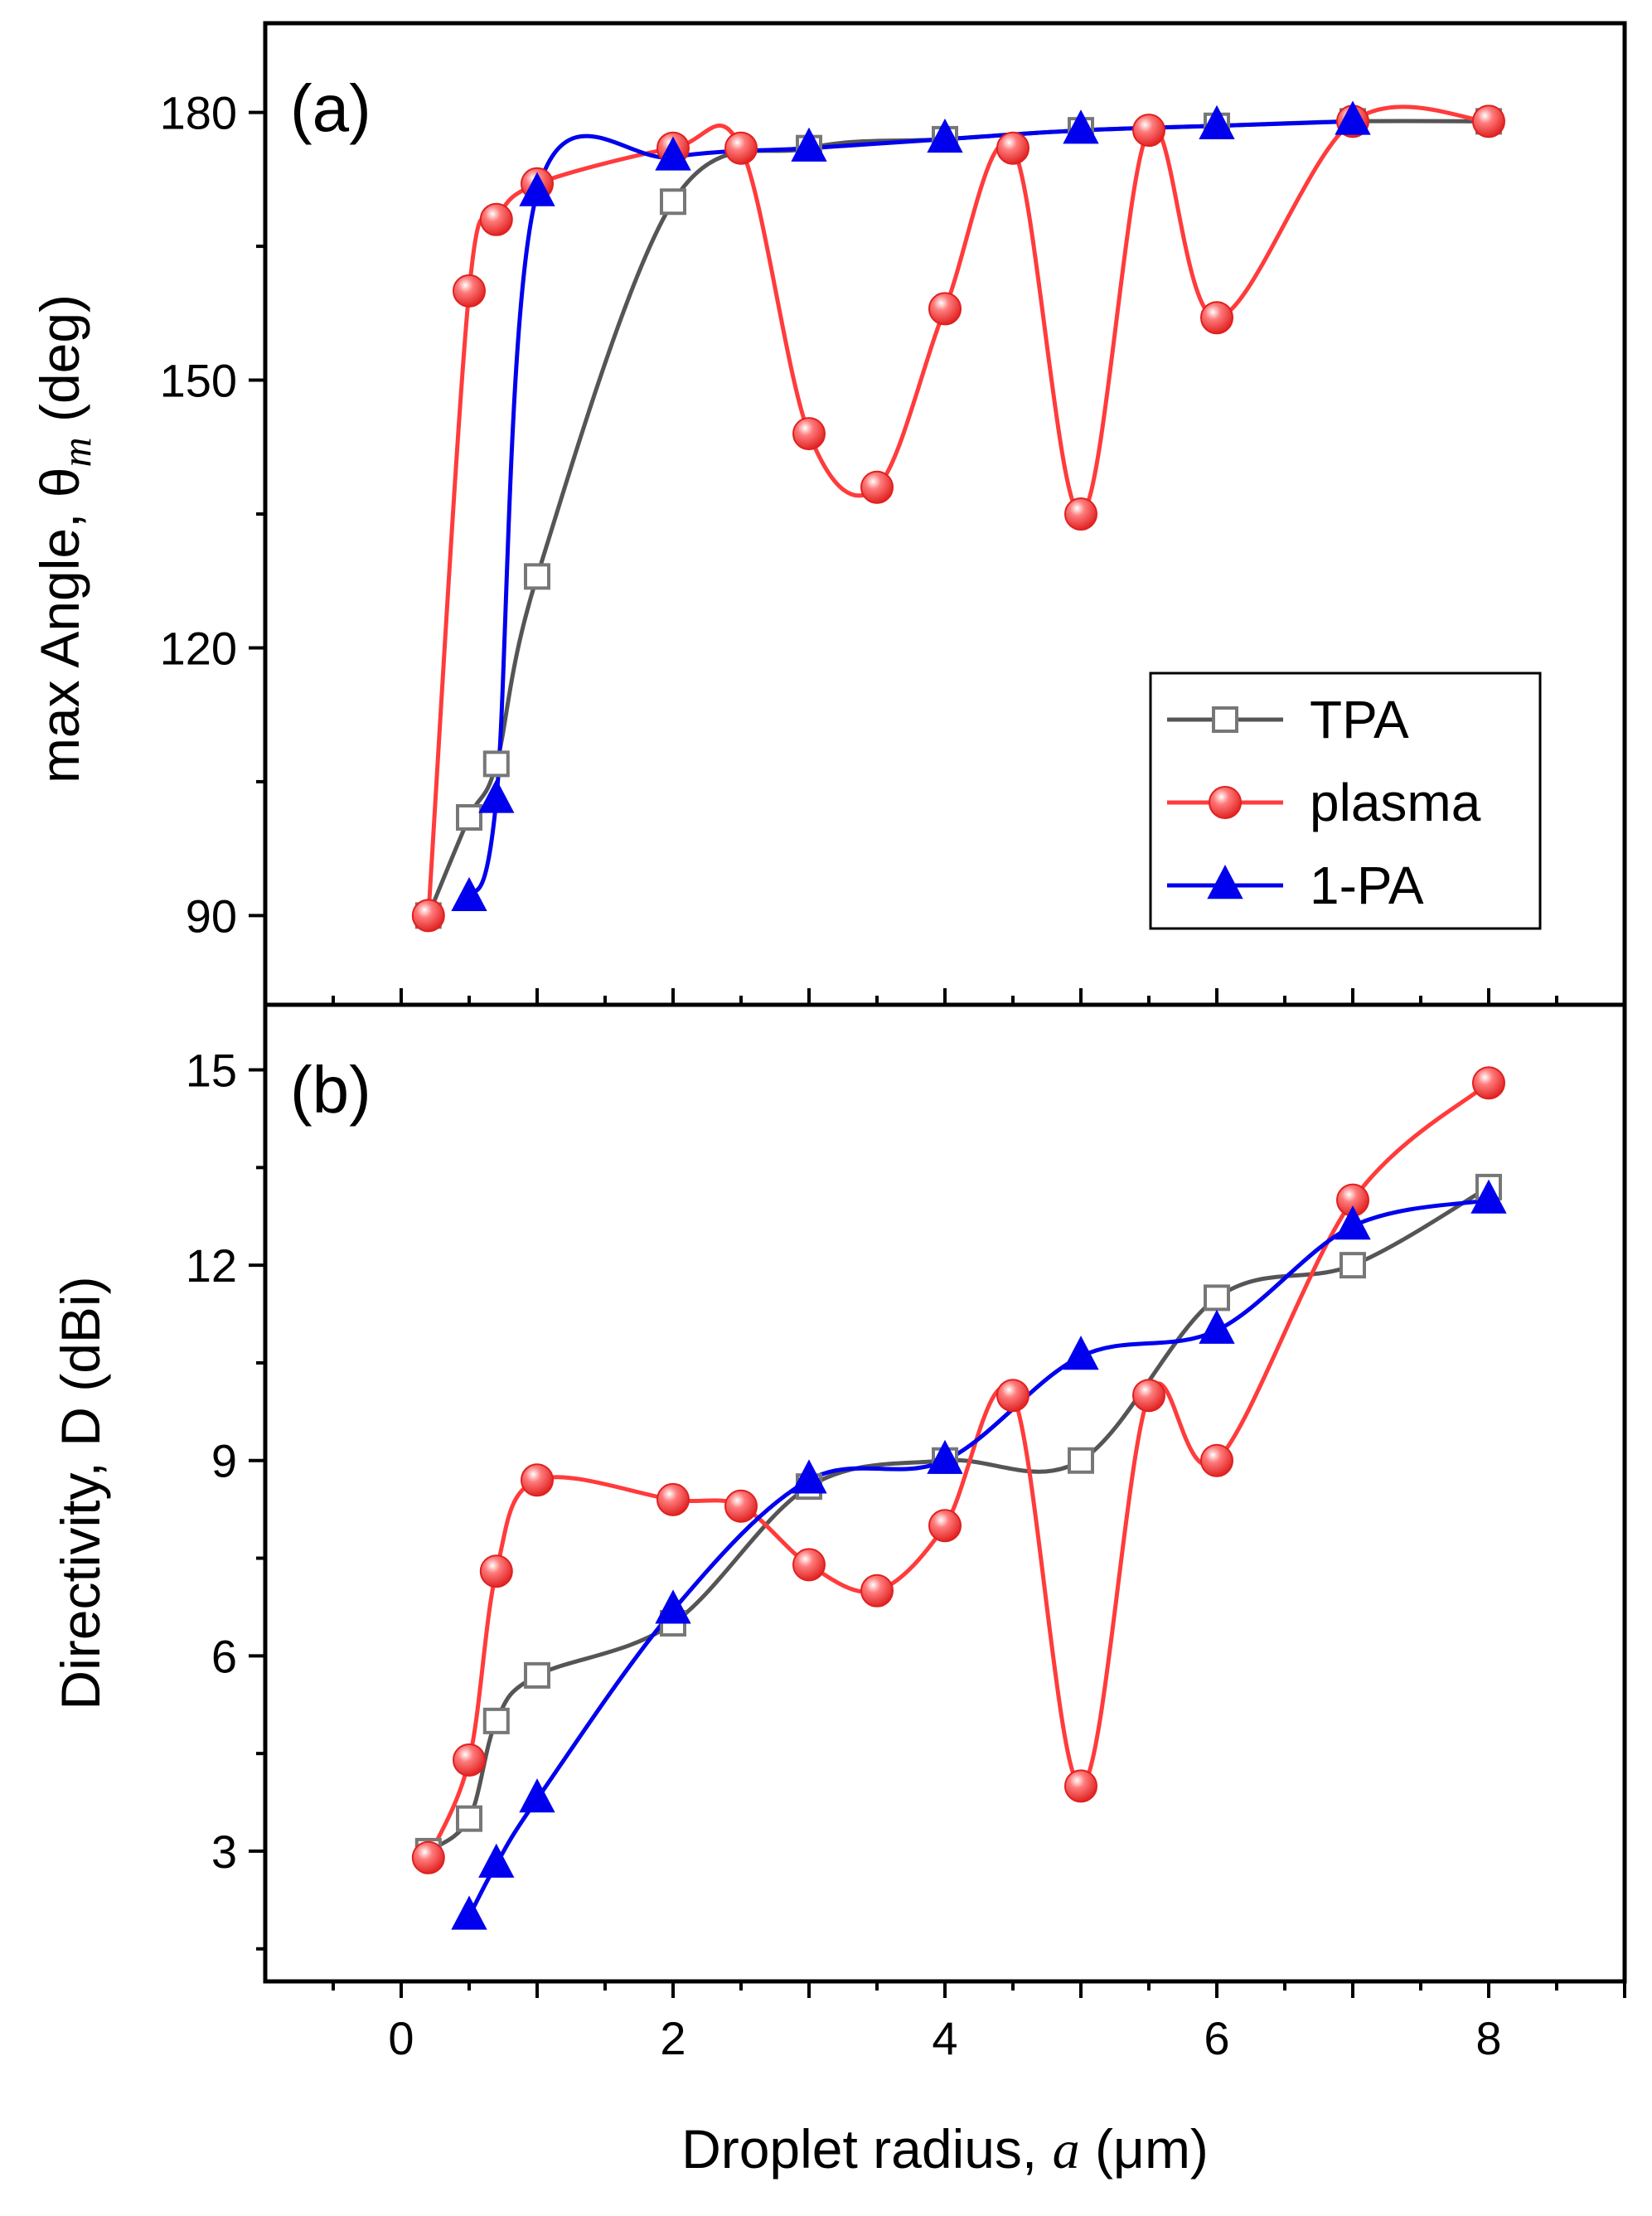  I want to click on panel-a-y-axis-title-suffix: (deg), so click(60, 365).